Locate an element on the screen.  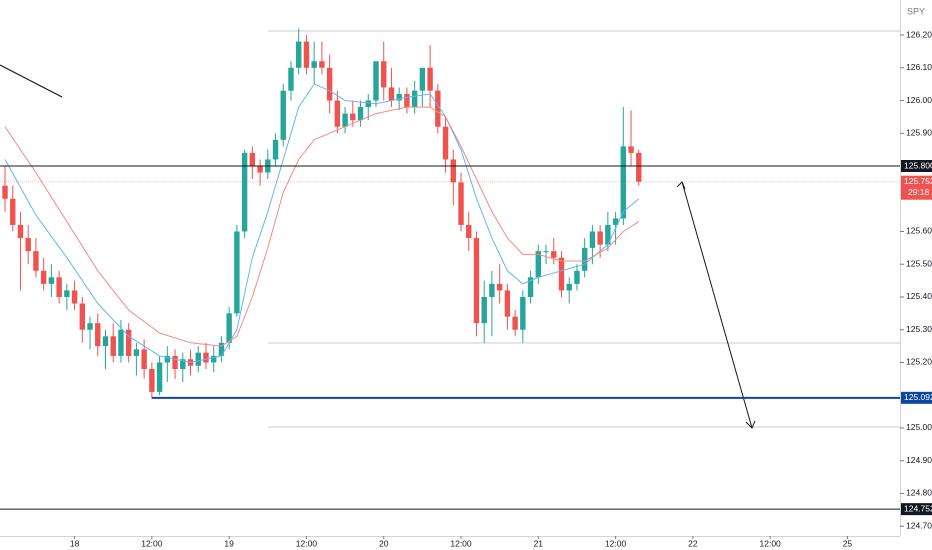
price-label: 125.800 is located at coordinates (918, 165).